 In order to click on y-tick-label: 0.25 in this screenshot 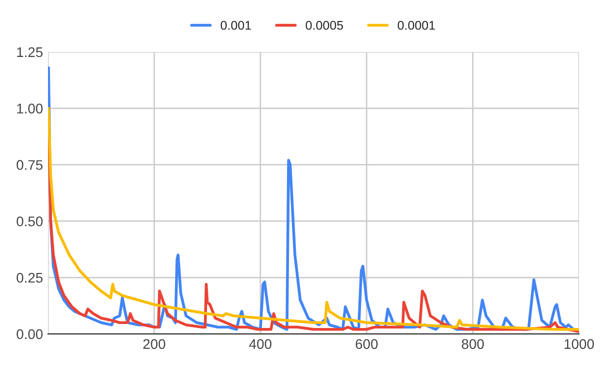, I will do `click(29, 277)`.